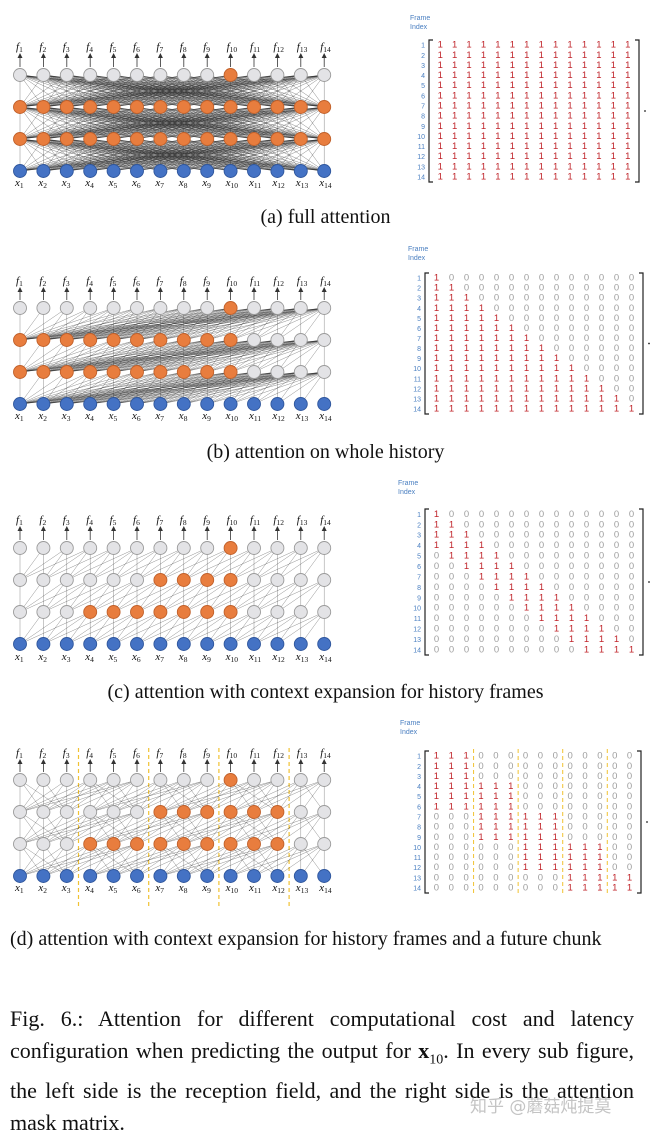  What do you see at coordinates (417, 619) in the screenshot?
I see `frame-index-number: 11` at bounding box center [417, 619].